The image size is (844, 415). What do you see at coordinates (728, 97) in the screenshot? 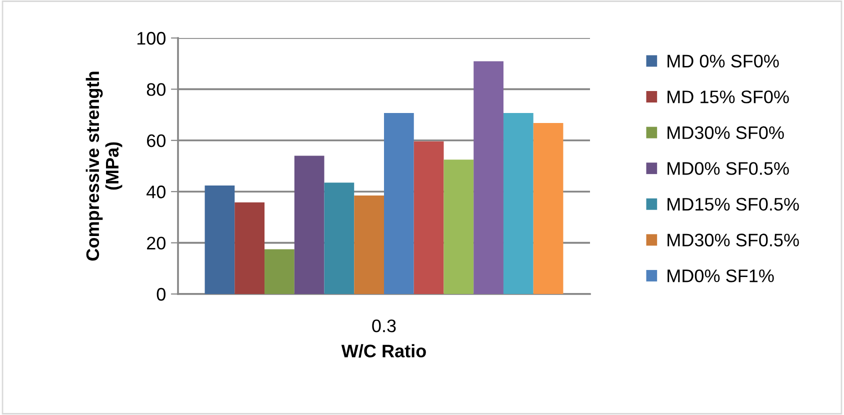
I see `legend-label: MD 15% SF0%` at bounding box center [728, 97].